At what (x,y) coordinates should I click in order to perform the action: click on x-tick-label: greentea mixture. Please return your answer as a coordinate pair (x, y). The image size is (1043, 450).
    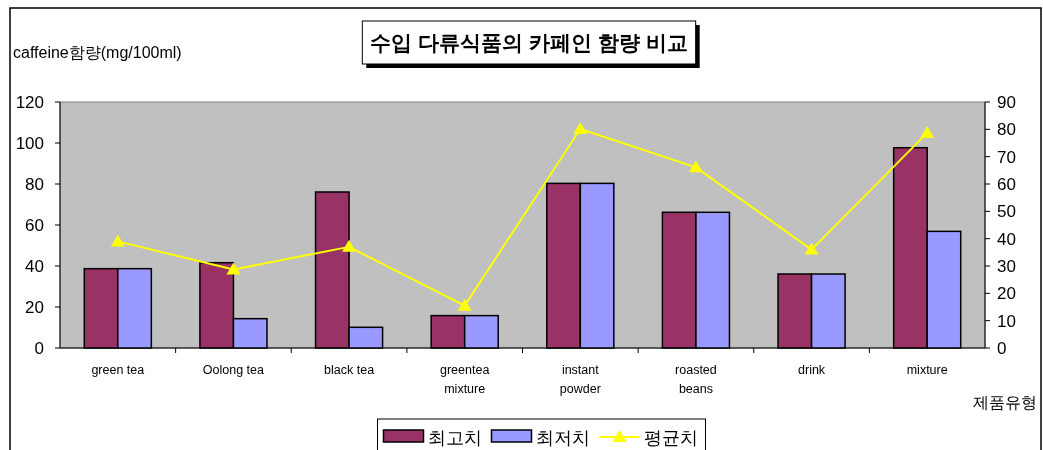
    Looking at the image, I should click on (465, 379).